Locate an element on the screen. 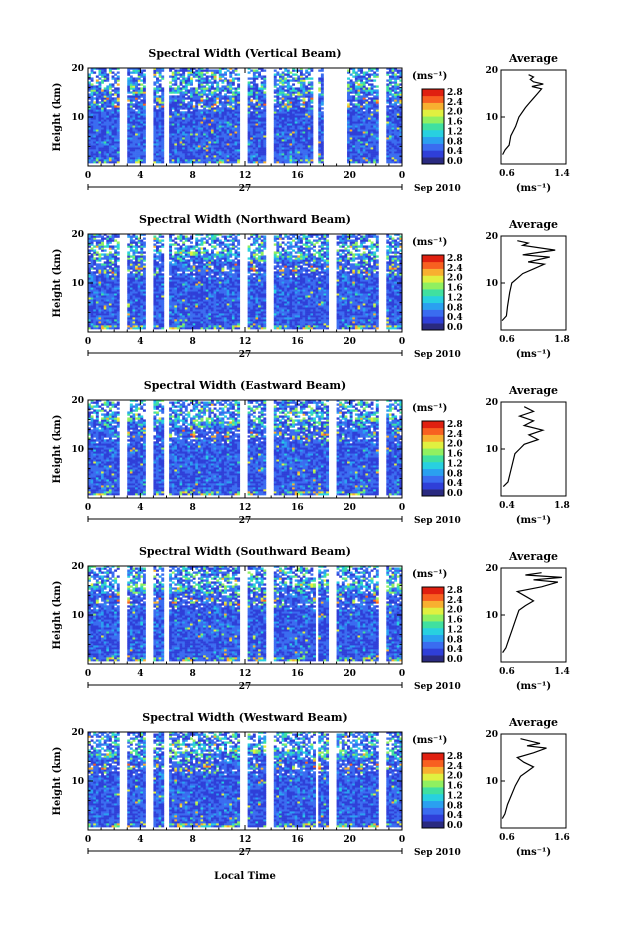 This screenshot has height=929, width=622. panel-title: Spectral Width (Vertical Beam) is located at coordinates (244, 53).